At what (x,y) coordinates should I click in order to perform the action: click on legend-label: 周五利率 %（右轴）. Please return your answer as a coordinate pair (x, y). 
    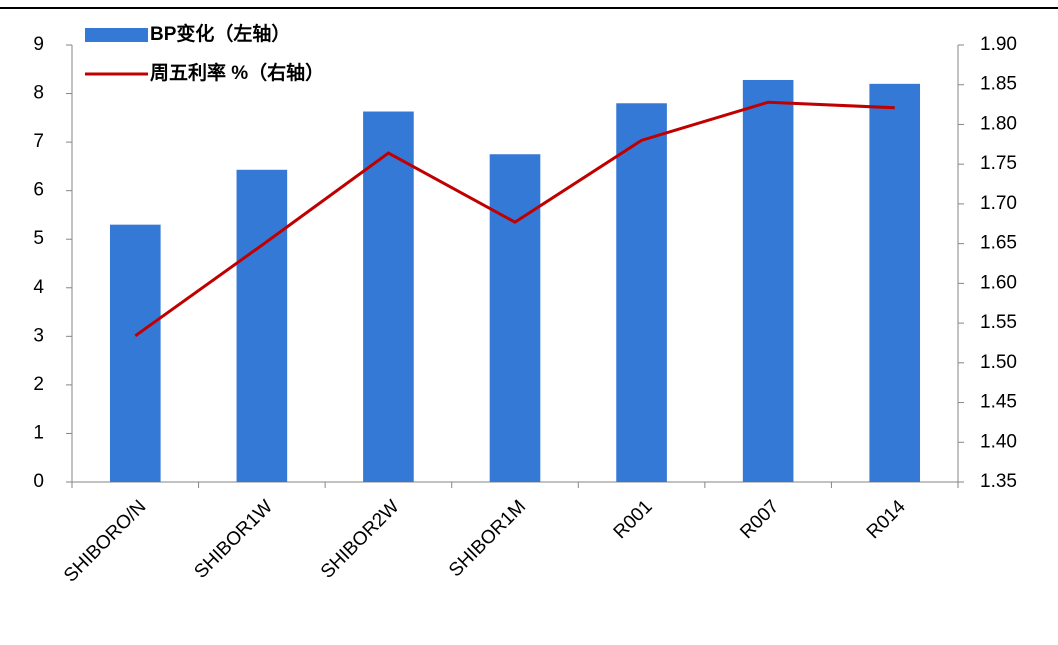
    Looking at the image, I should click on (237, 72).